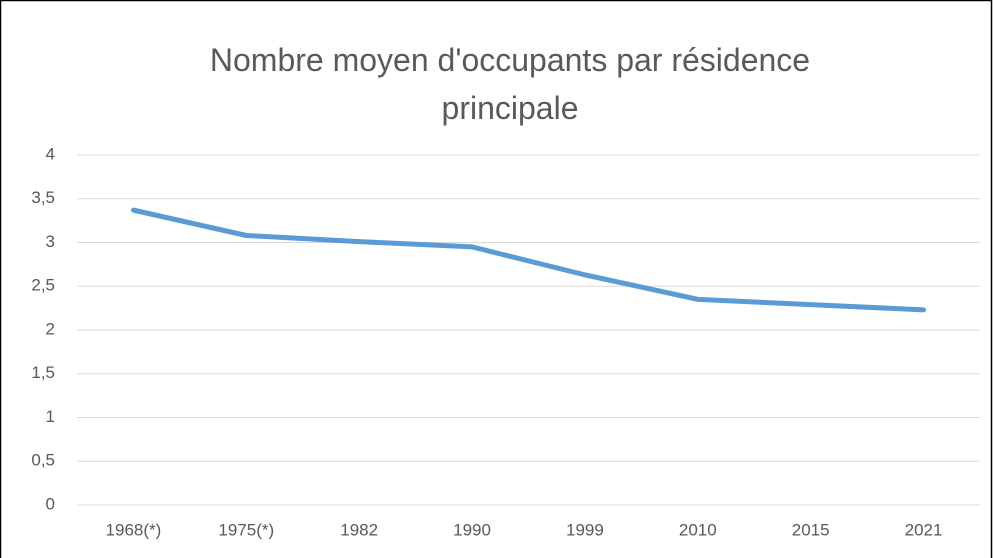  What do you see at coordinates (924, 529) in the screenshot?
I see `x-tick-label: 2021` at bounding box center [924, 529].